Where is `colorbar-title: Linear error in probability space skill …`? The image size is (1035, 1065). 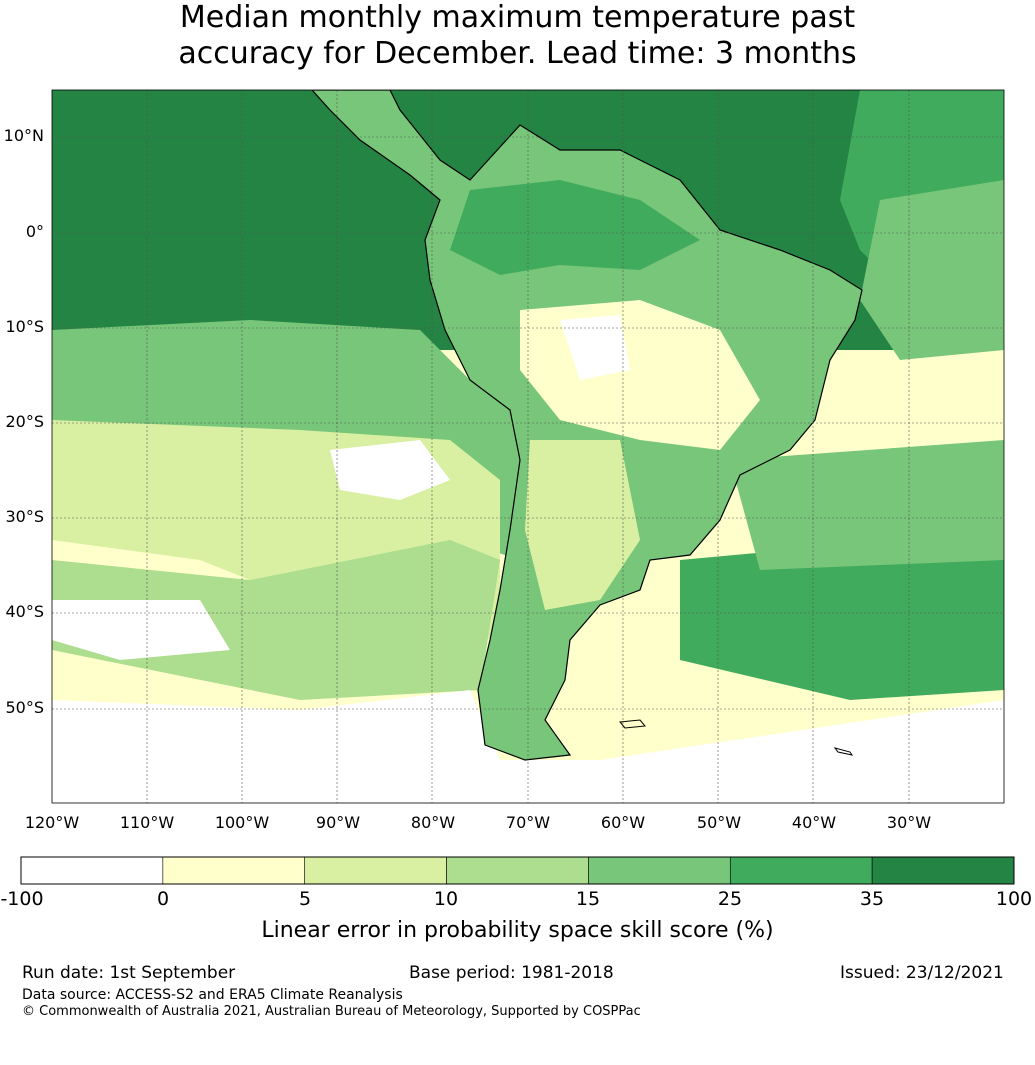 colorbar-title: Linear error in probability space skill … is located at coordinates (517, 930).